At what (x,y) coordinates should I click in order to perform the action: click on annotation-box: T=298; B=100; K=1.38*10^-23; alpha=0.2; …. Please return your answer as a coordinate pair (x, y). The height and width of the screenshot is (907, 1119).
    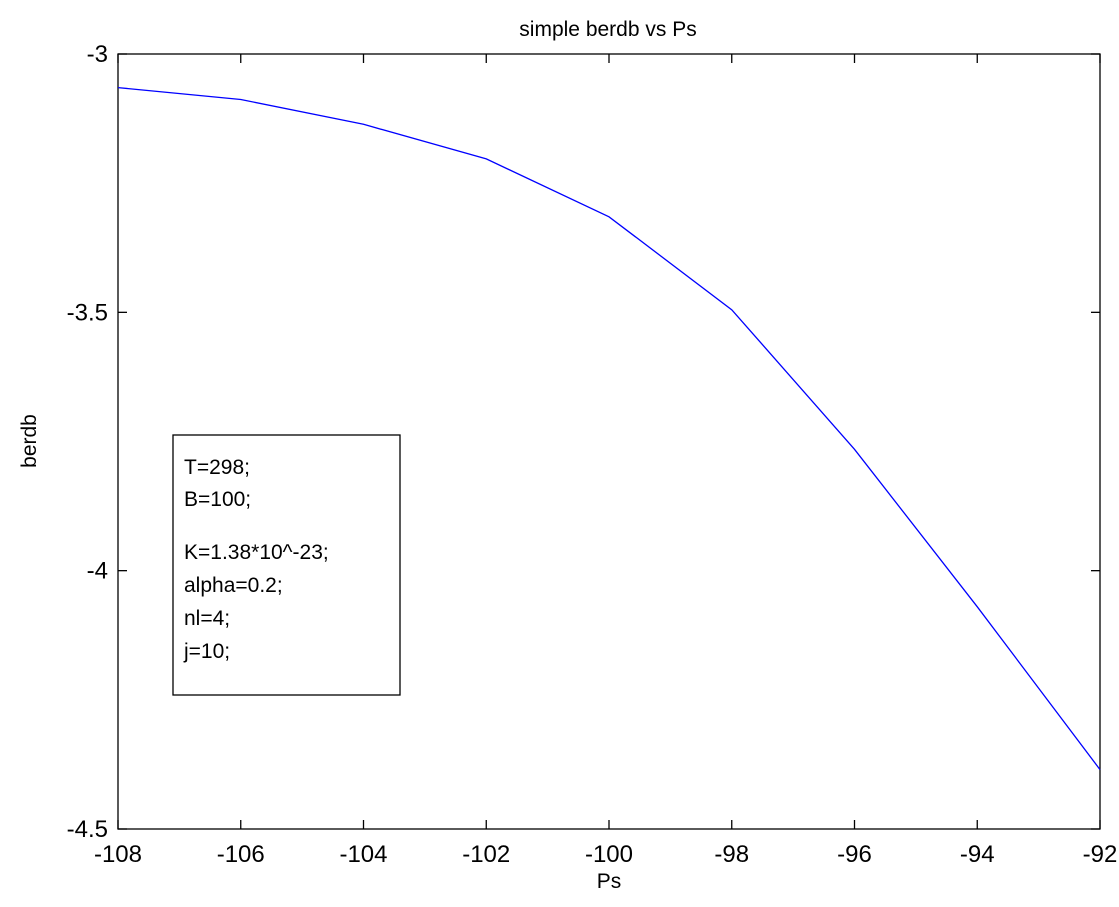
    Looking at the image, I should click on (286, 565).